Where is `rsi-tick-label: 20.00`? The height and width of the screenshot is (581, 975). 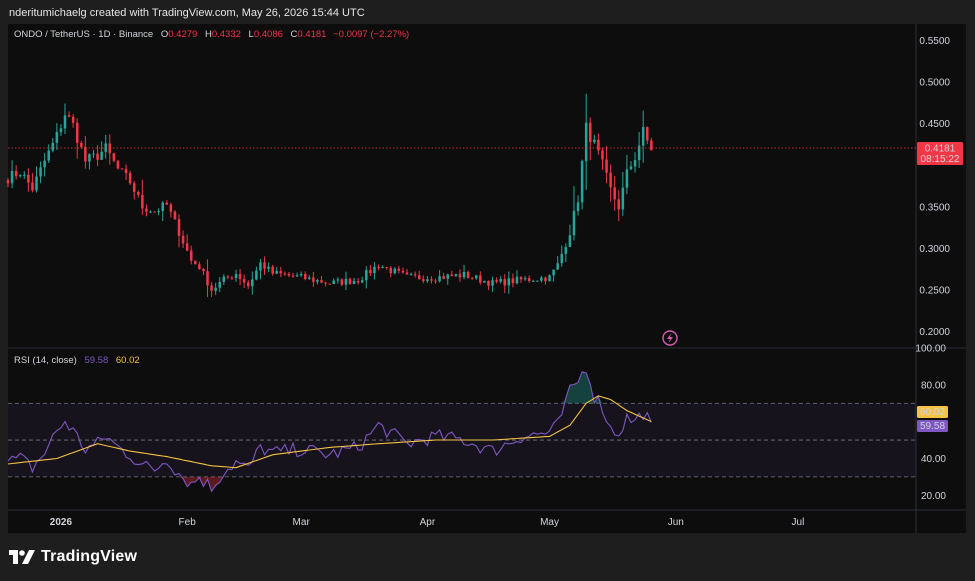 rsi-tick-label: 20.00 is located at coordinates (933, 496).